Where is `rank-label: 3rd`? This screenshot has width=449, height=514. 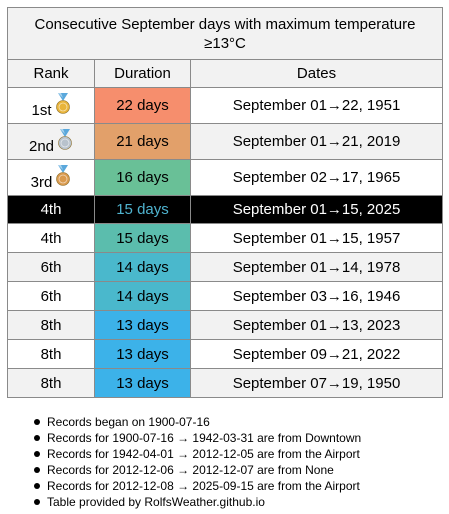
rank-label: 3rd is located at coordinates (41, 182).